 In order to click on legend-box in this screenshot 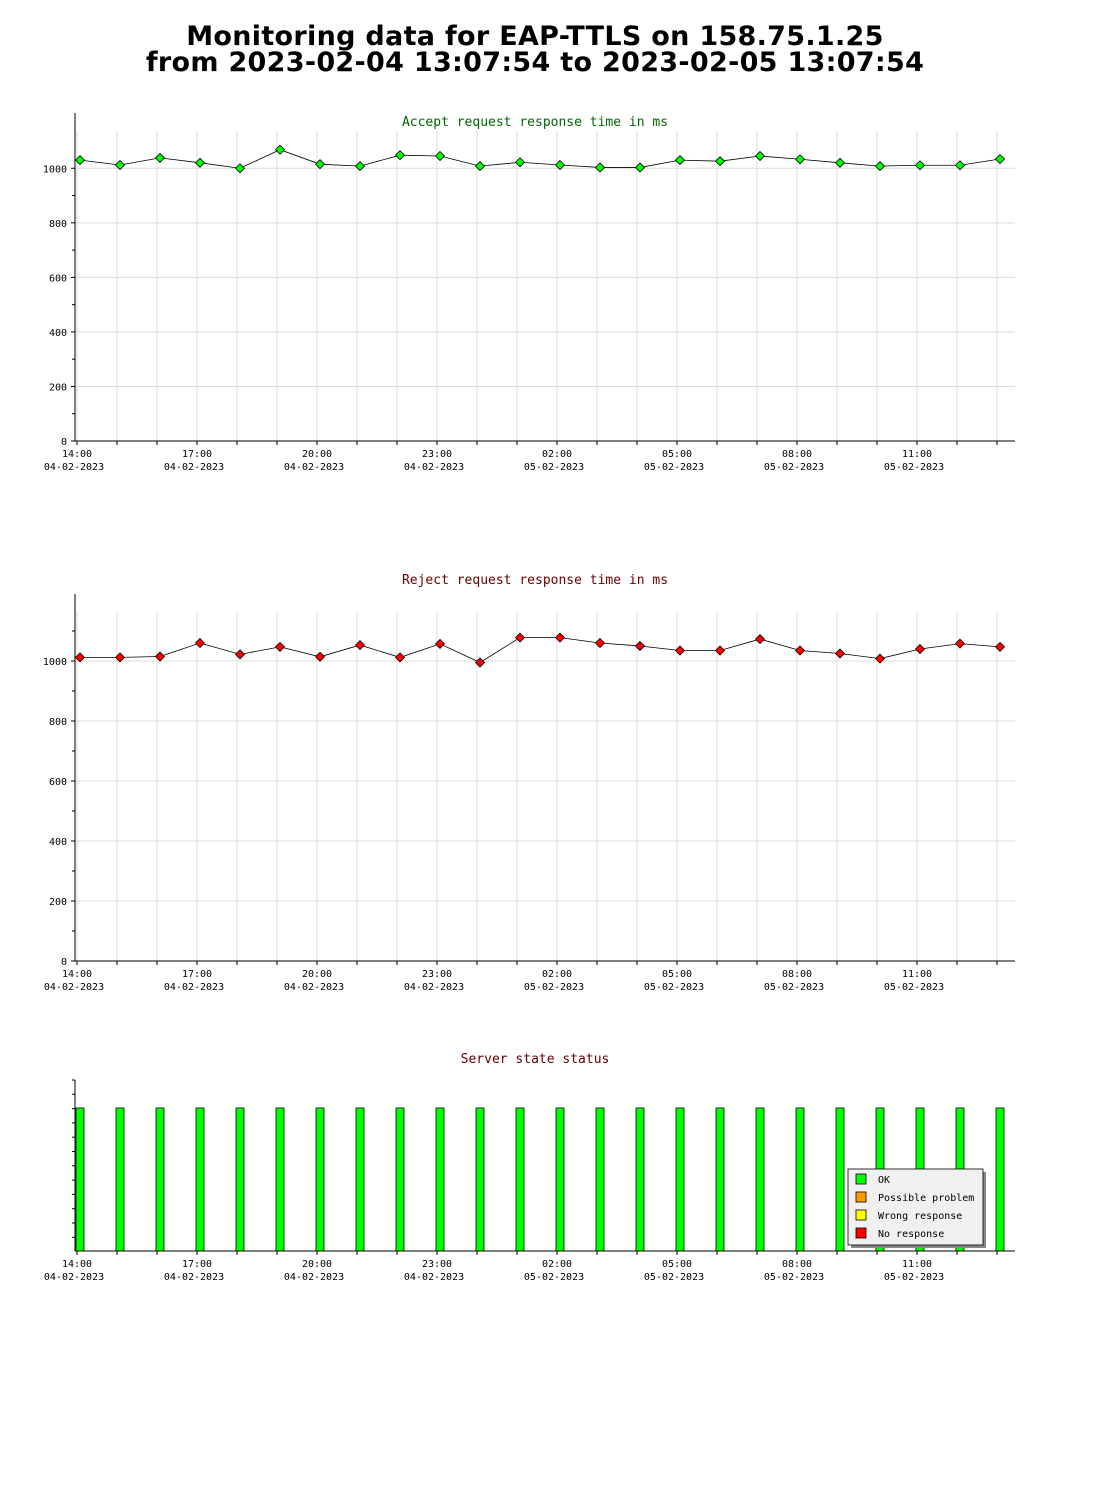, I will do `click(915, 1207)`.